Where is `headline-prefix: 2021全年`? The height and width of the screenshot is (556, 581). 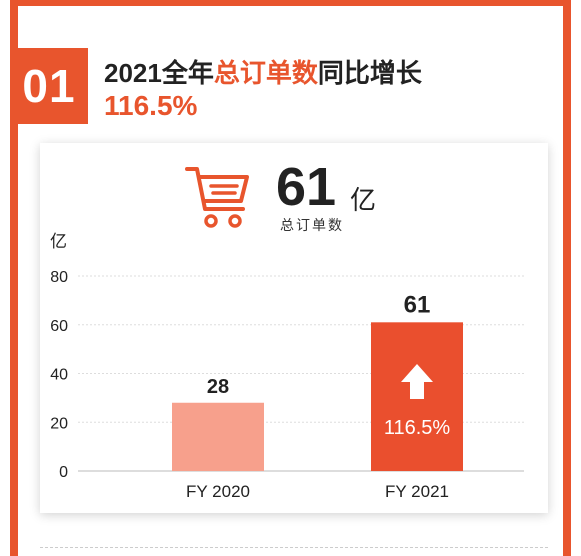
headline-prefix: 2021全年 is located at coordinates (159, 73).